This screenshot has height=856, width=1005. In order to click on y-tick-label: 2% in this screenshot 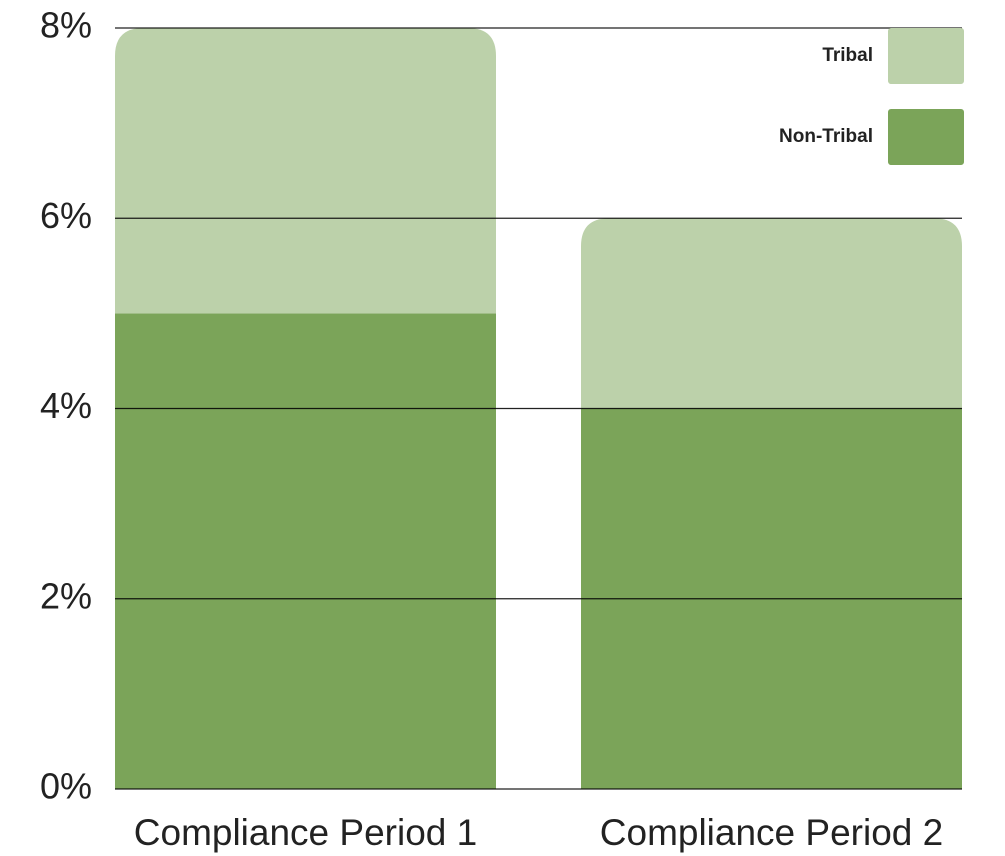, I will do `click(66, 595)`.